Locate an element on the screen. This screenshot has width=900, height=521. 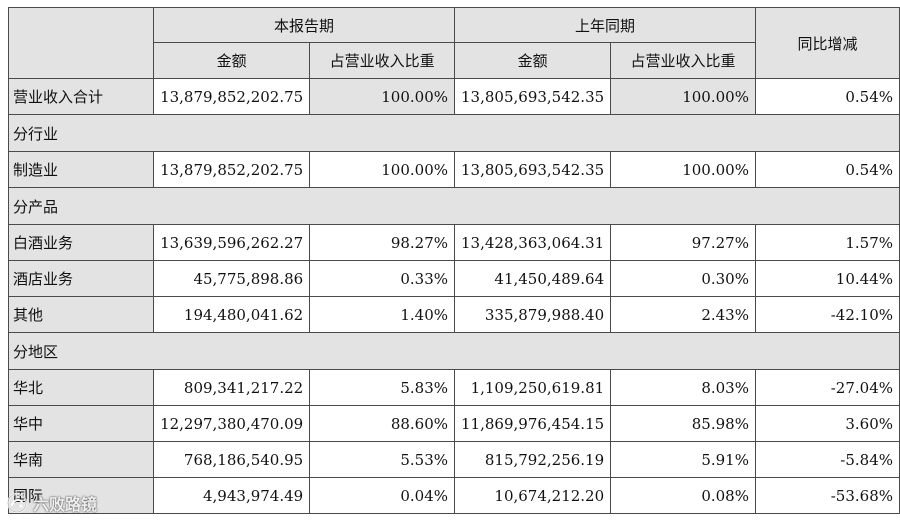
section-header-industry: 分行业 is located at coordinates (454, 133).